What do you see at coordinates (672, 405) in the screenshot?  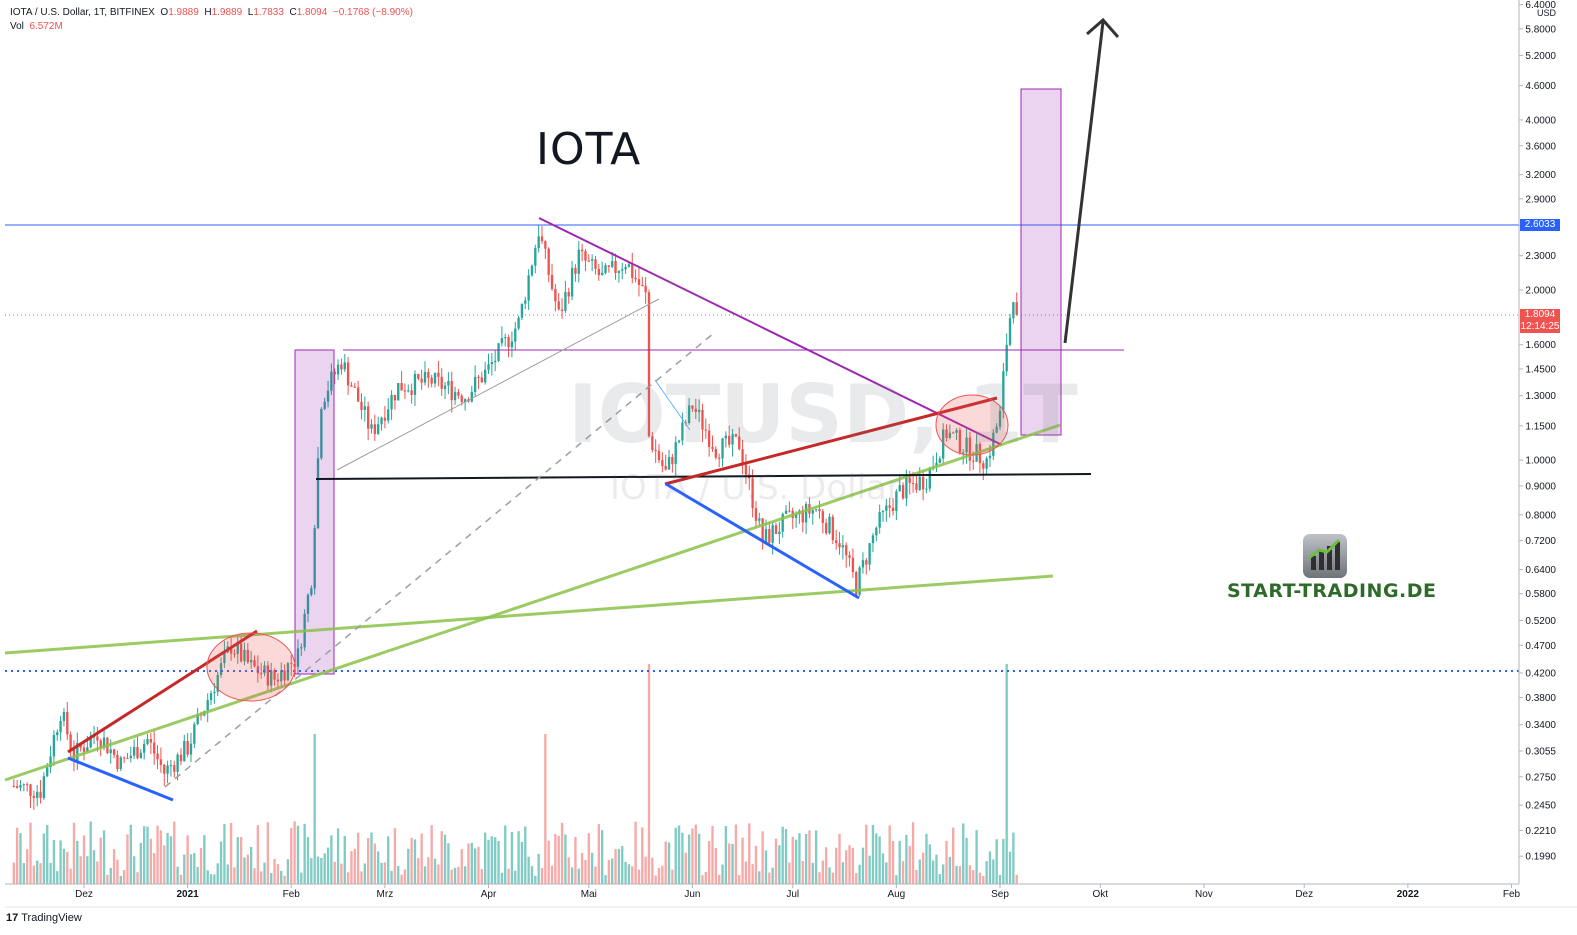 I see `blue-thin-line` at bounding box center [672, 405].